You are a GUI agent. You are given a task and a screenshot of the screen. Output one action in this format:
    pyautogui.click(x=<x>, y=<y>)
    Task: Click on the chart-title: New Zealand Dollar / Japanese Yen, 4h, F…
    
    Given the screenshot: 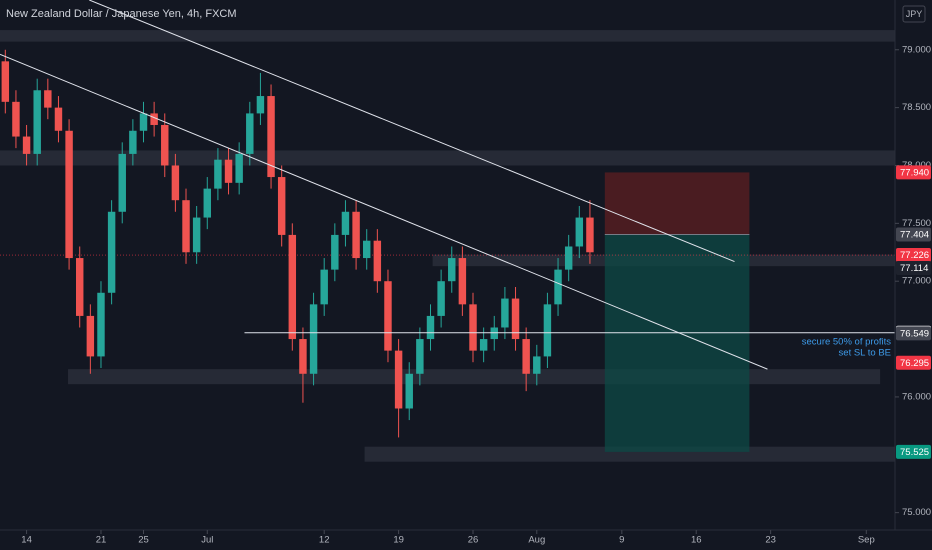 What is the action you would take?
    pyautogui.click(x=121, y=14)
    